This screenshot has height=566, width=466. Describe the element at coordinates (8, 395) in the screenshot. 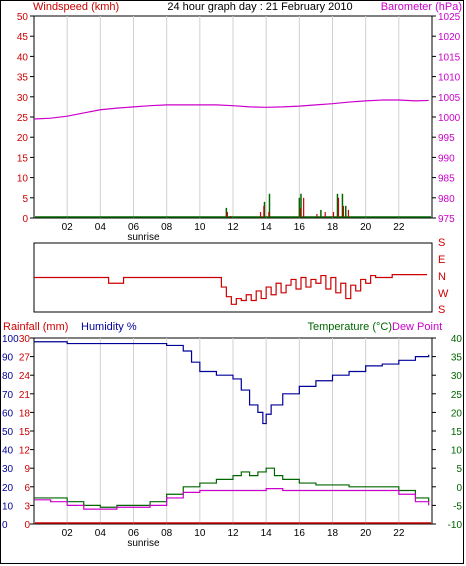

I see `humidity-tick-label: 70` at that location.